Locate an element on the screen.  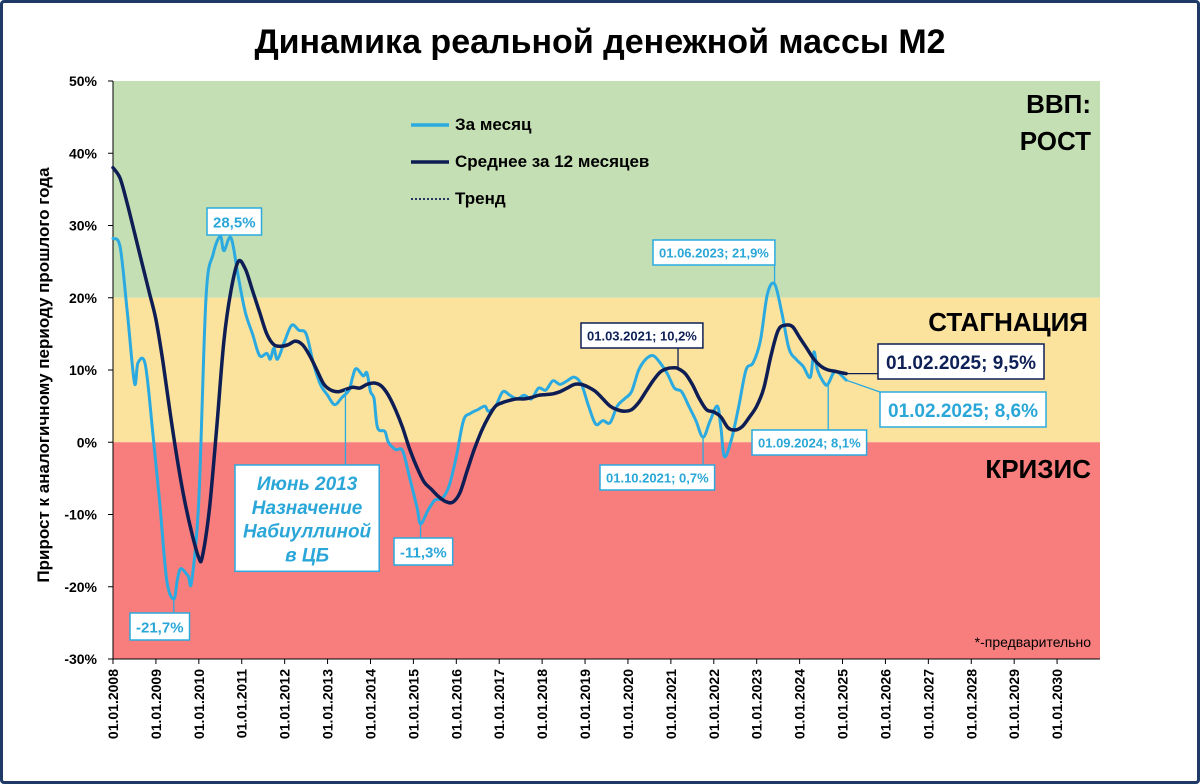
y-tick-label: 20% is located at coordinates (83, 298).